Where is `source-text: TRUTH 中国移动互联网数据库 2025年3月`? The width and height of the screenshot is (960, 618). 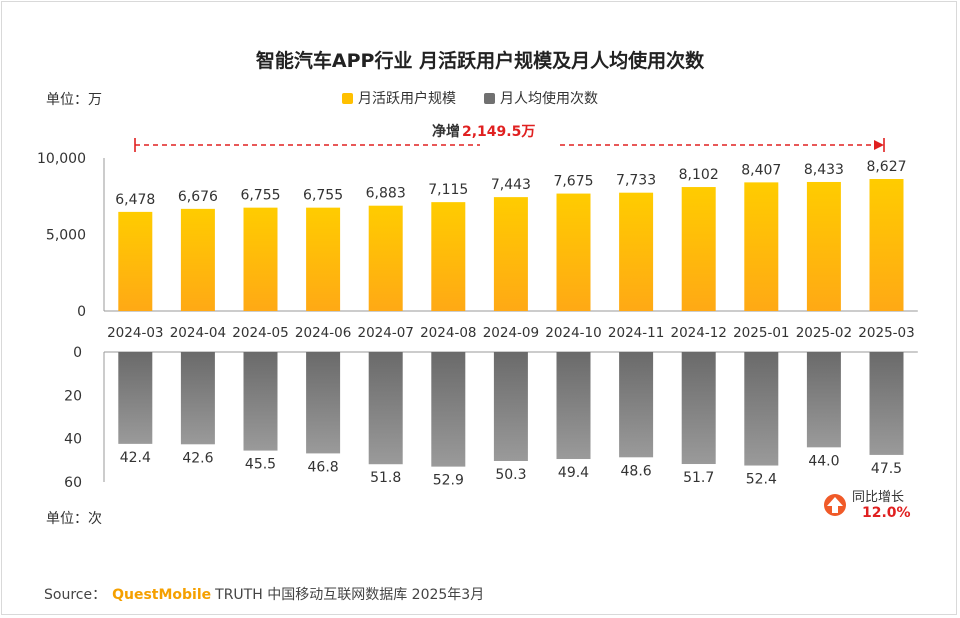
source-text: TRUTH 中国移动互联网数据库 2025年3月 is located at coordinates (350, 595).